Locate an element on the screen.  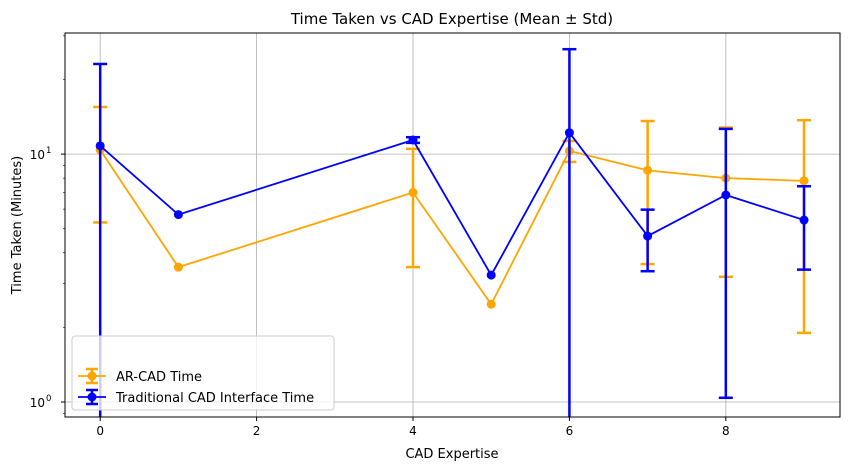
x-axis-label: CAD Expertise is located at coordinates (451, 454).